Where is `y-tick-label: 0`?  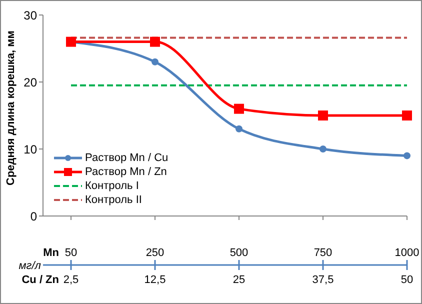
y-tick-label: 0 is located at coordinates (34, 216).